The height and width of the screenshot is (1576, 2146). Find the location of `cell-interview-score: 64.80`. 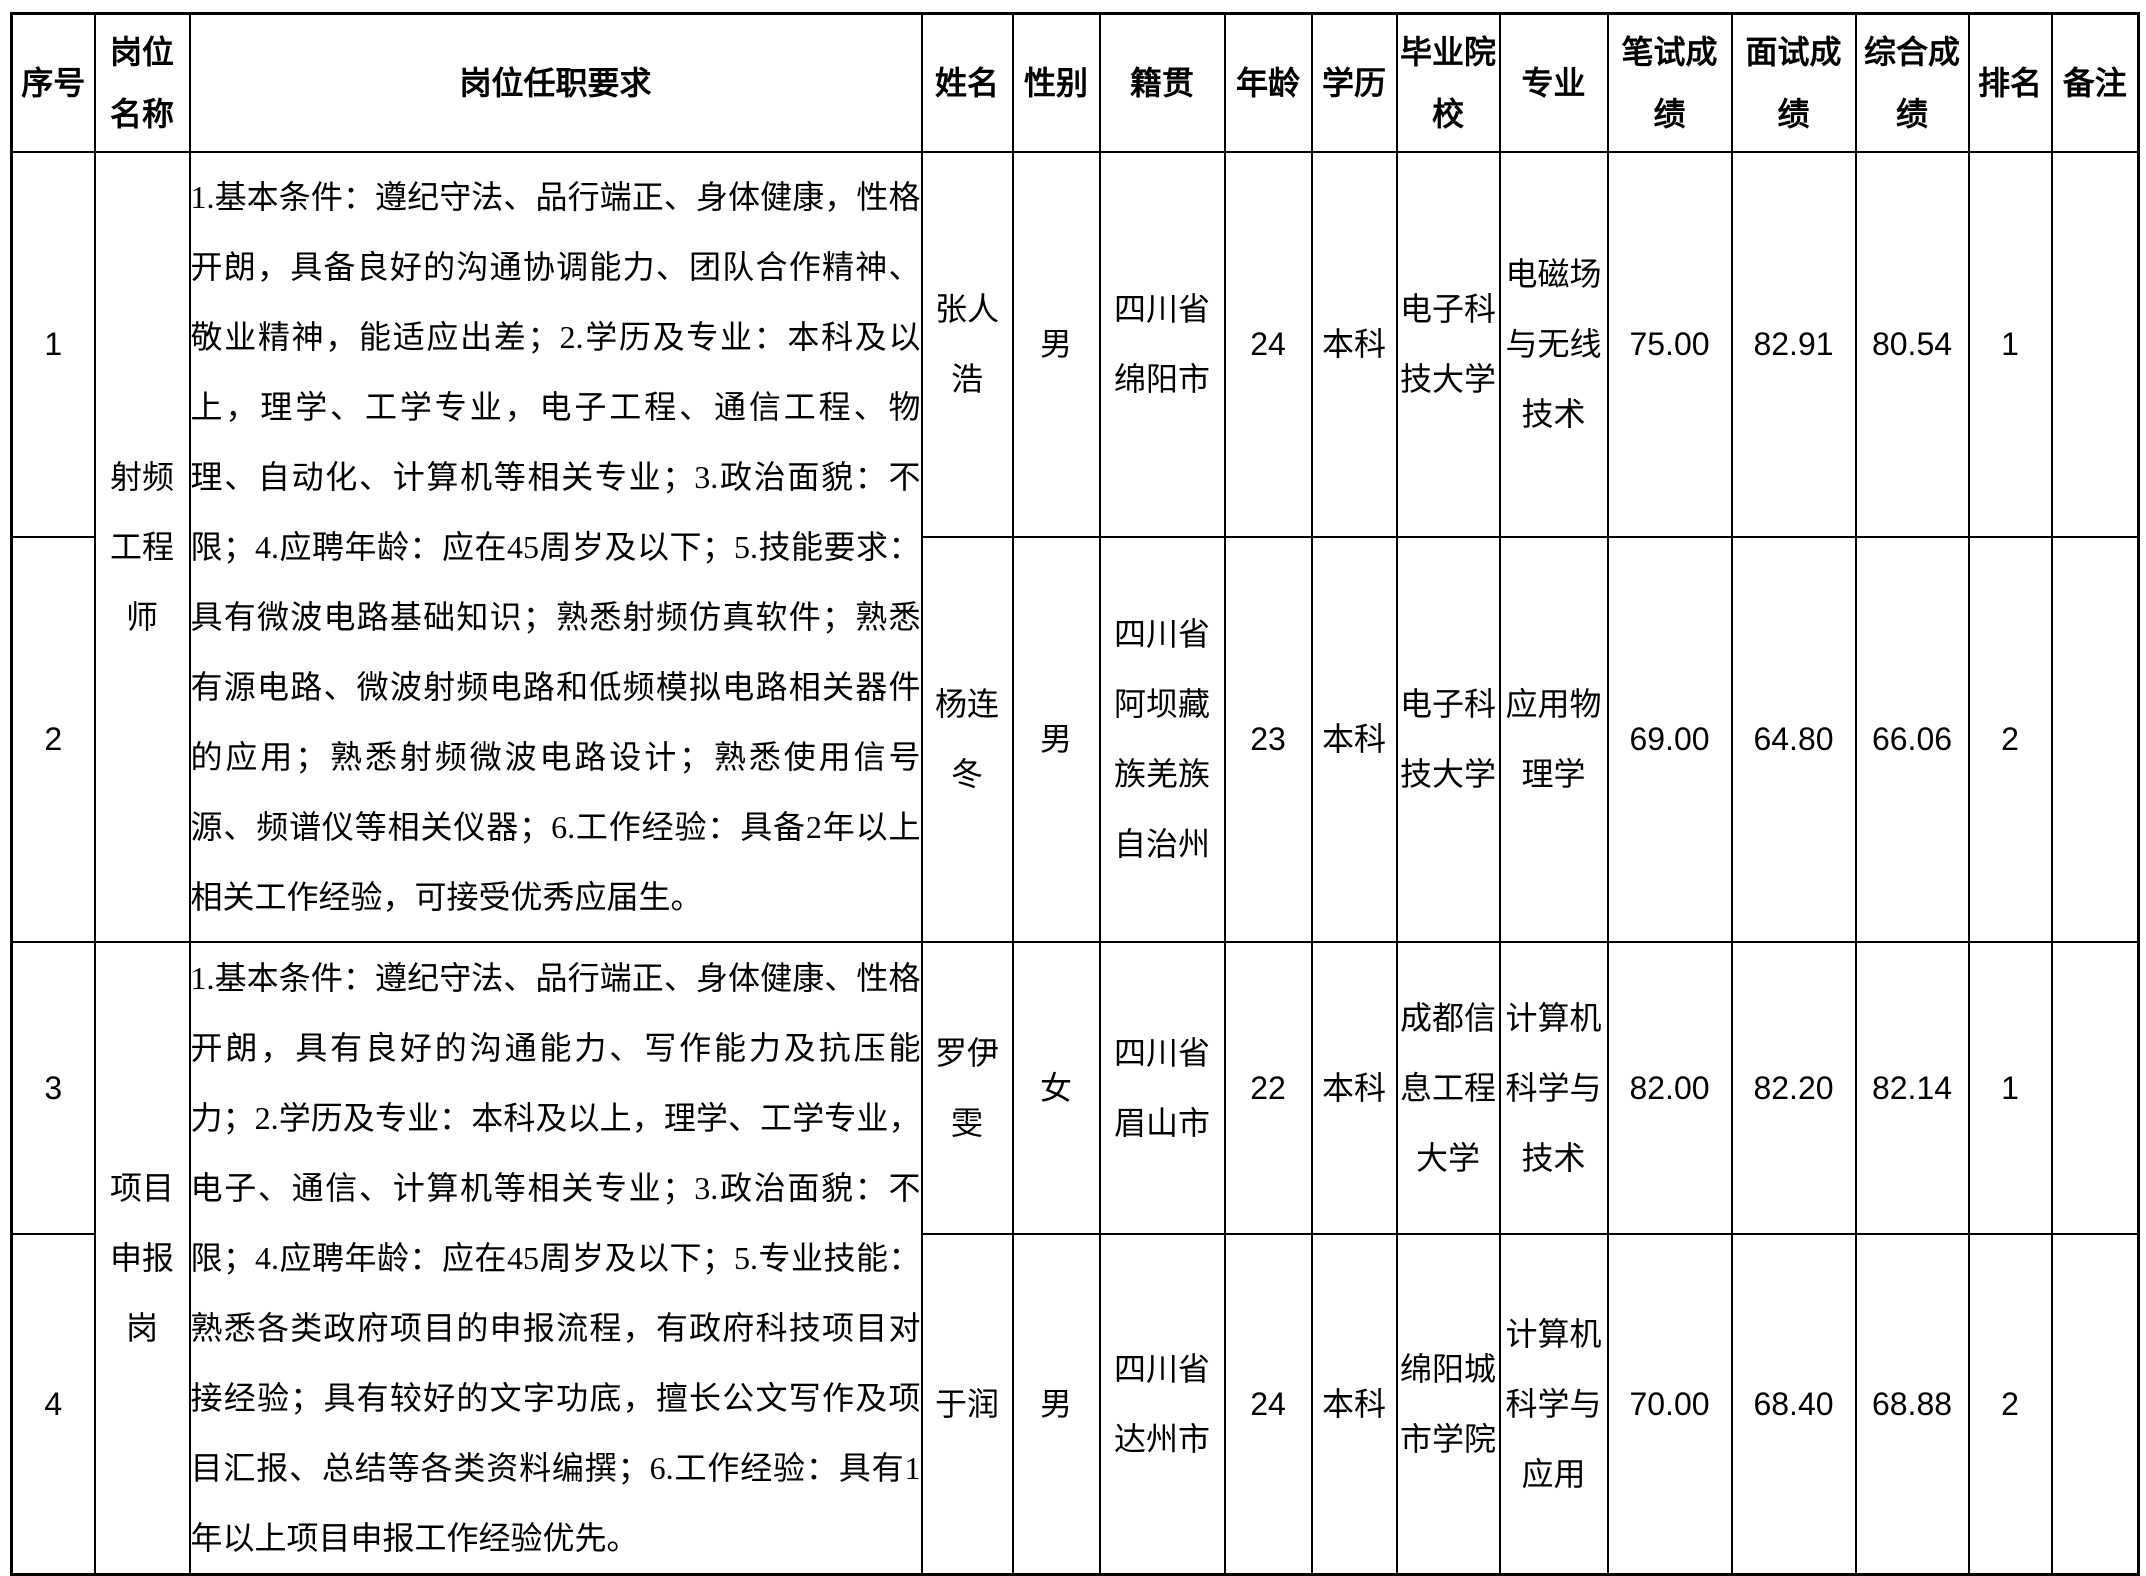

cell-interview-score: 64.80 is located at coordinates (1793, 739).